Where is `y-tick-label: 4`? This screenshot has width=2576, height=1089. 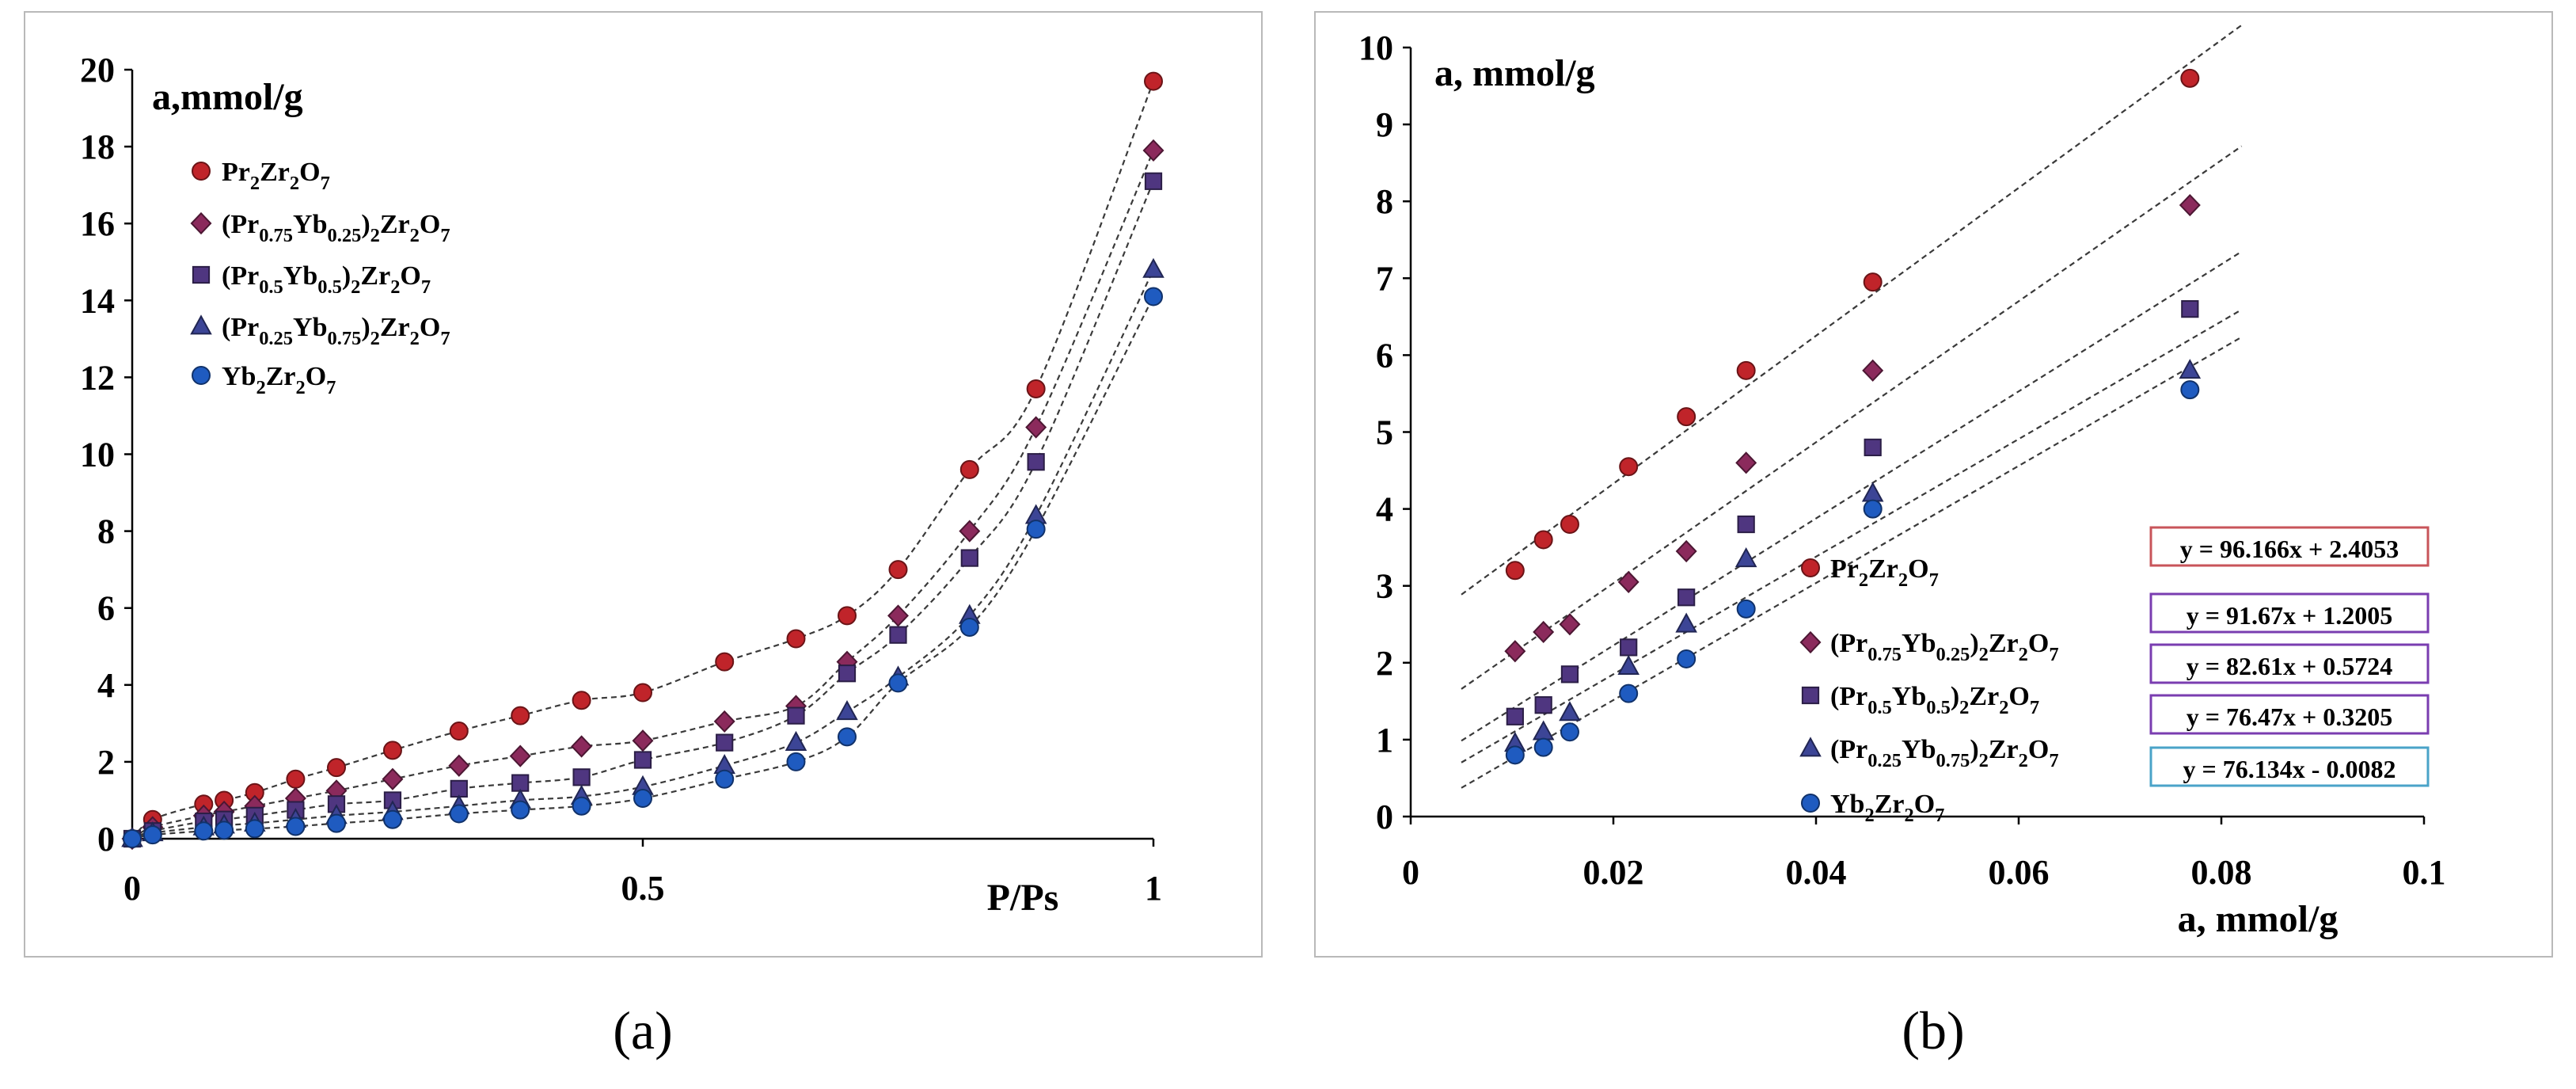
y-tick-label: 4 is located at coordinates (106, 685).